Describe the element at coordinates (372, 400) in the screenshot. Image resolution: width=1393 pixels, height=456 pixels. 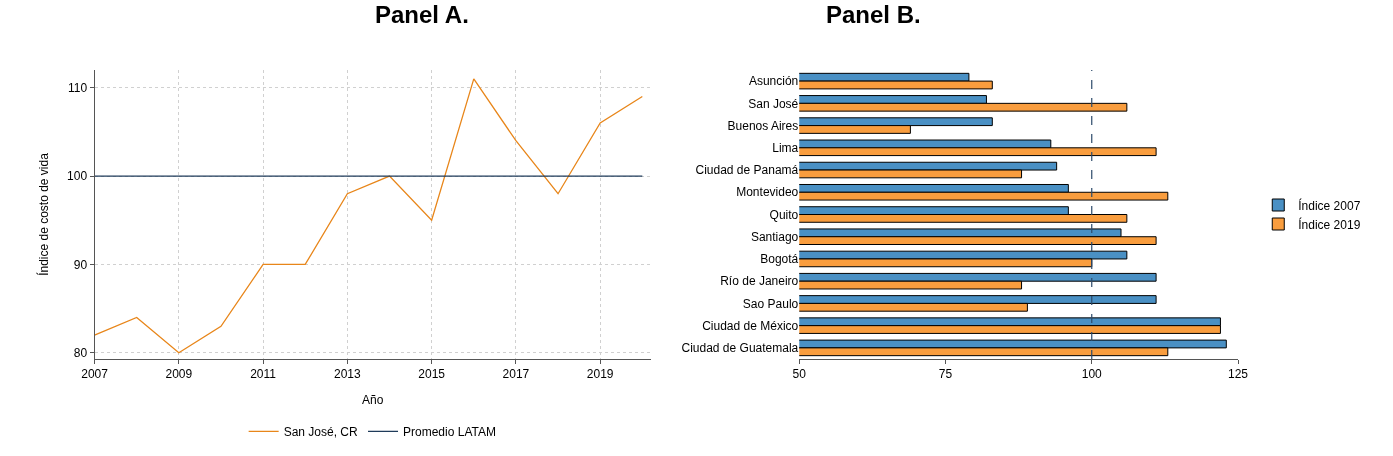
I see `x-axis-title: Año` at that location.